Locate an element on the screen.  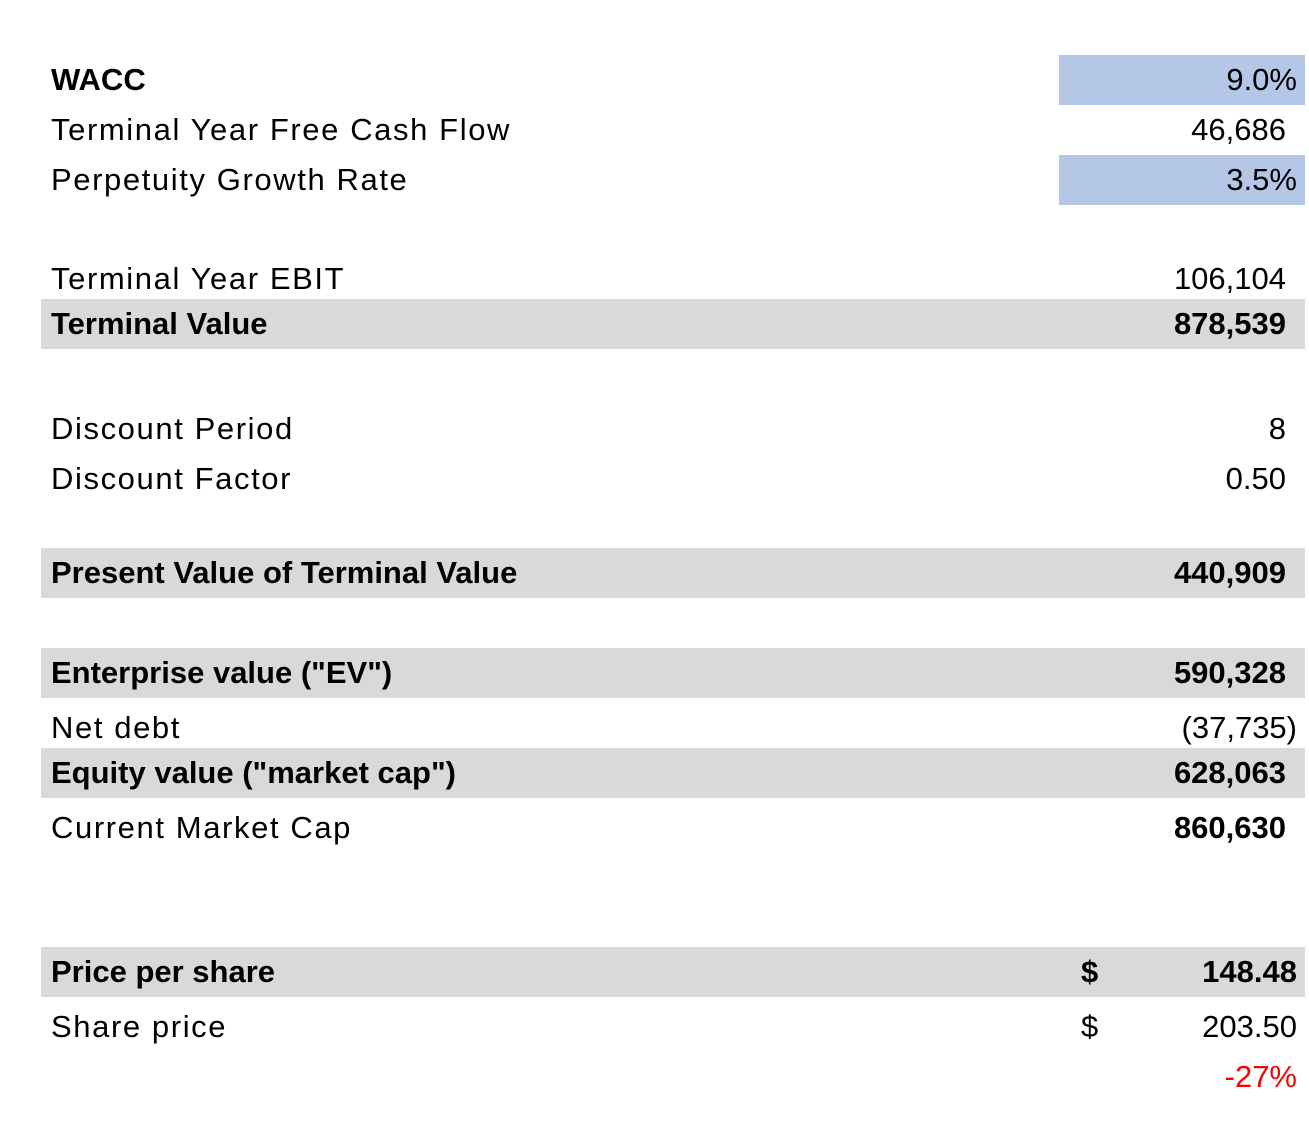
row-wacc: WACC 9.0% is located at coordinates (673, 80).